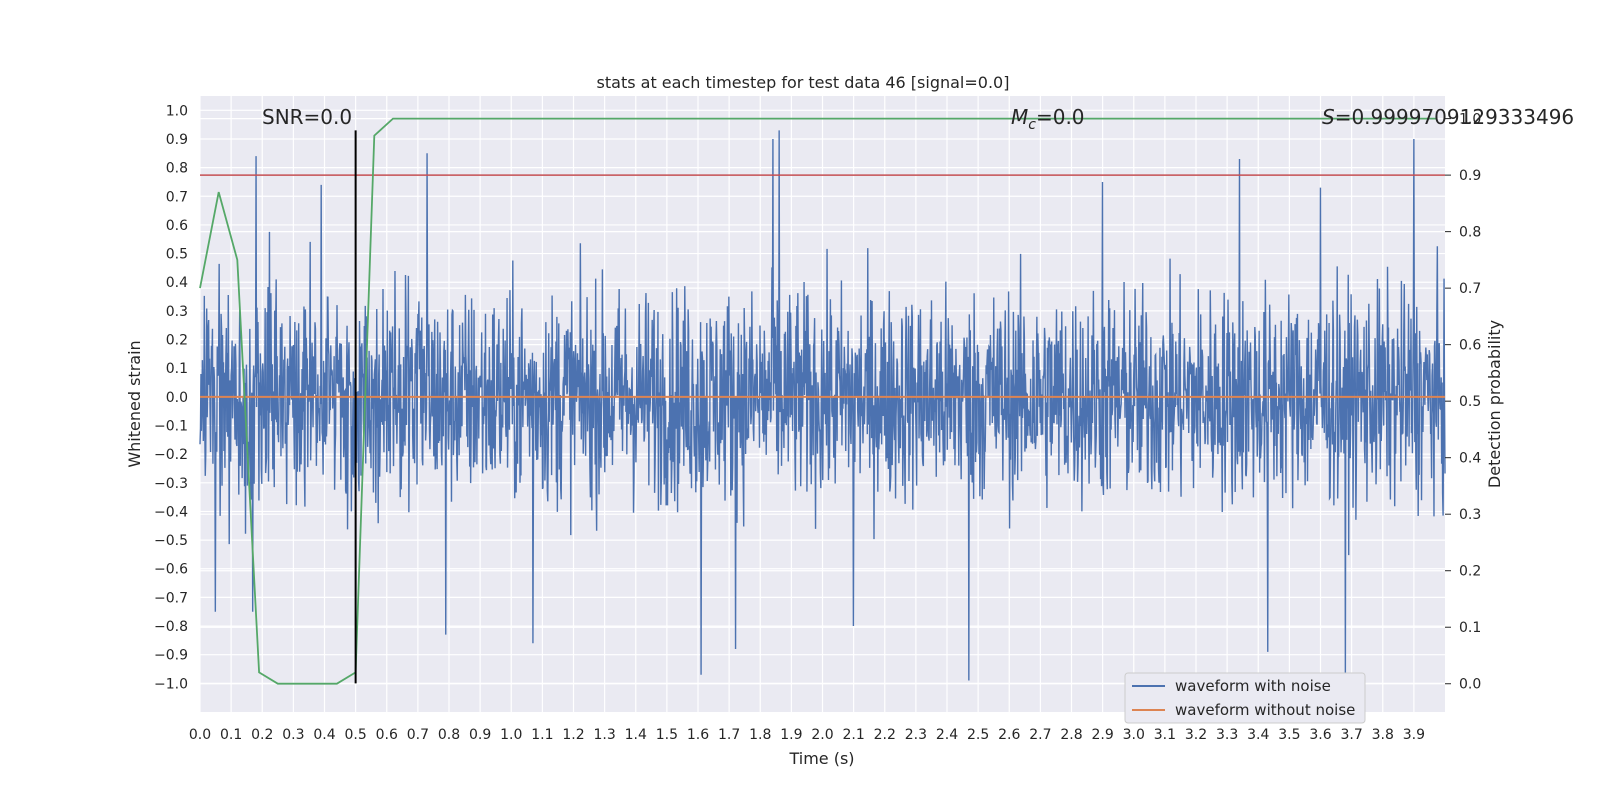 This screenshot has width=1600, height=800. I want to click on x-tick-label: 0.5, so click(355, 735).